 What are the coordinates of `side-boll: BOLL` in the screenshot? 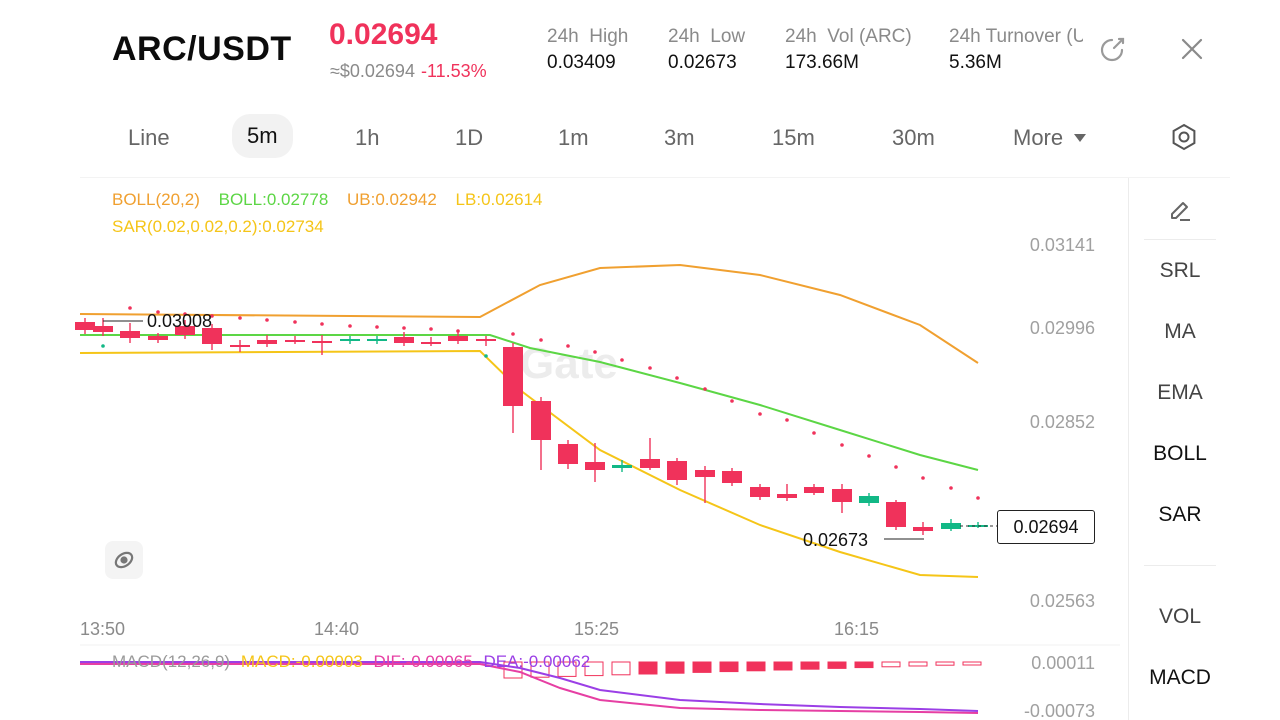 It's located at (1180, 453).